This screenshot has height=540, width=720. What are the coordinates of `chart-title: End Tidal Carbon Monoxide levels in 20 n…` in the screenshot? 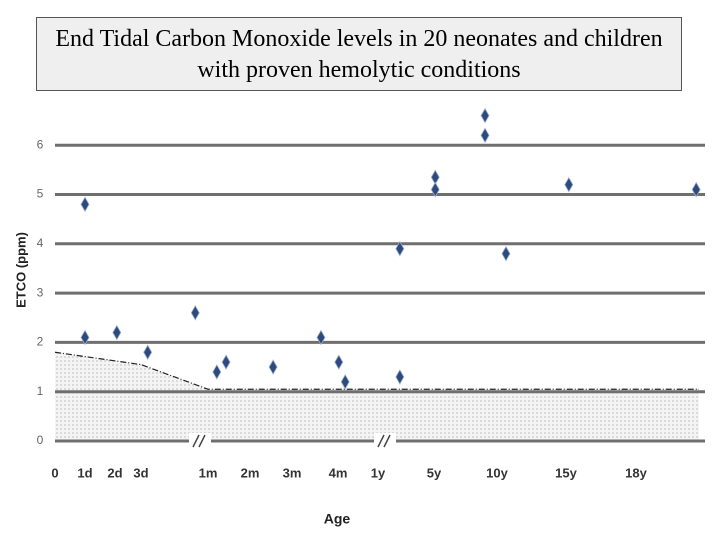 It's located at (359, 54).